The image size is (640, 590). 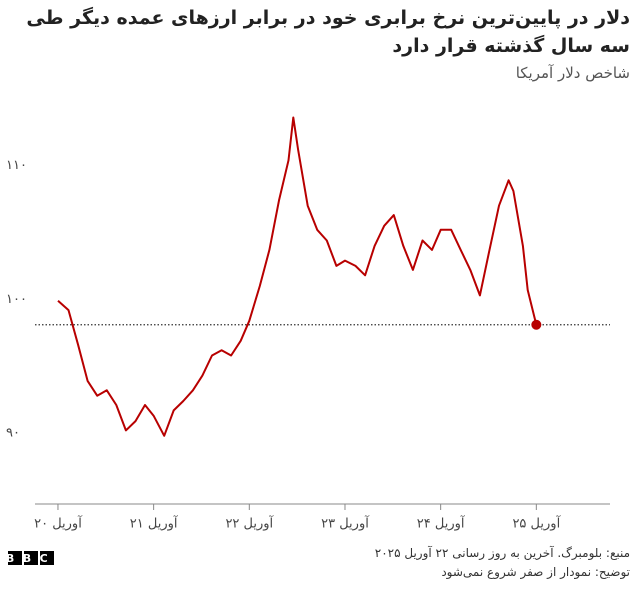 What do you see at coordinates (345, 523) in the screenshot?
I see `x-tick-label: آوریل ۲۳` at bounding box center [345, 523].